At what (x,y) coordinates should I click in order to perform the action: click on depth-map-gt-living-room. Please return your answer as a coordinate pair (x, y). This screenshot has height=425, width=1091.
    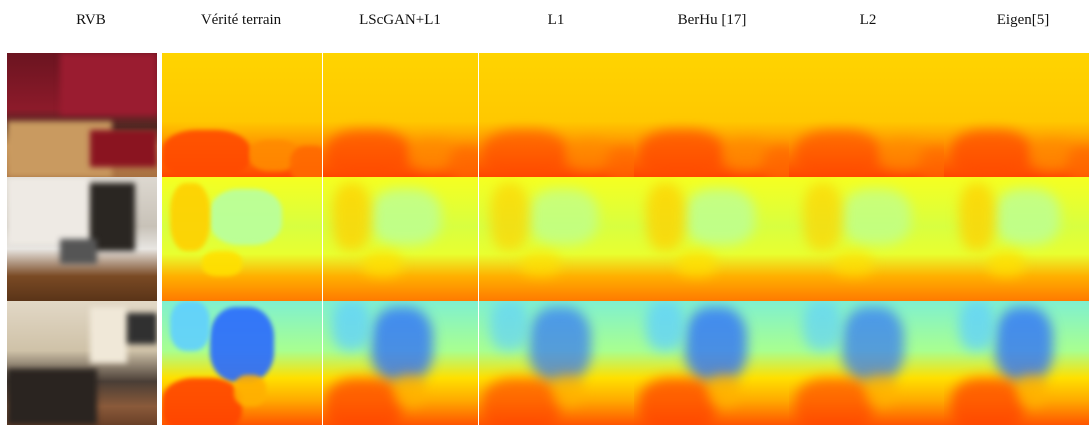
    Looking at the image, I should click on (242, 363).